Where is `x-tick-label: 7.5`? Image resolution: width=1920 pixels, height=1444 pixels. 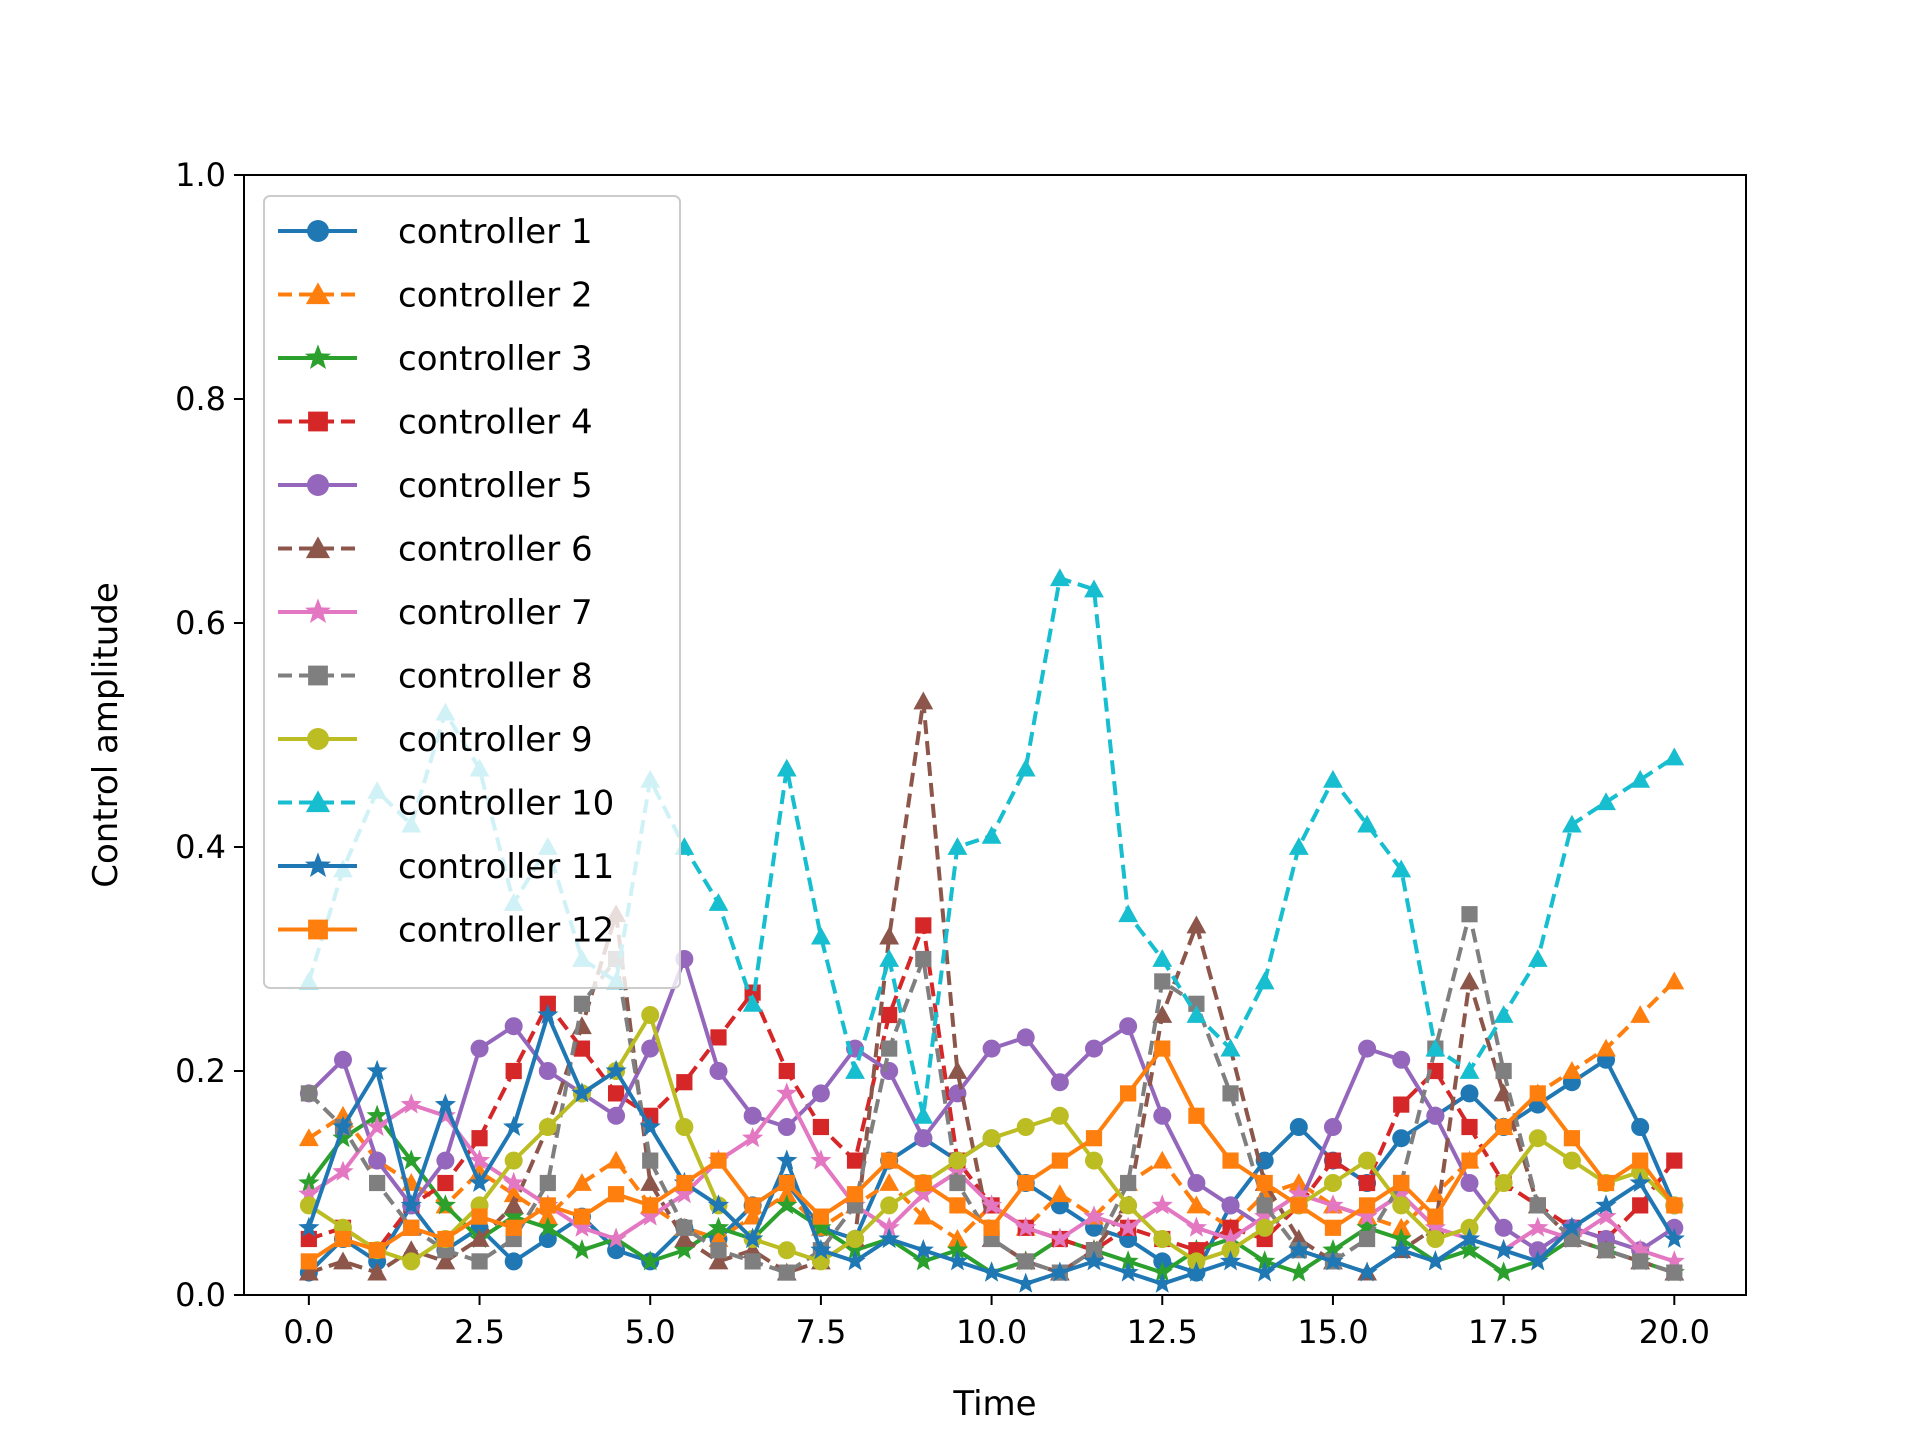
x-tick-label: 7.5 is located at coordinates (820, 1332).